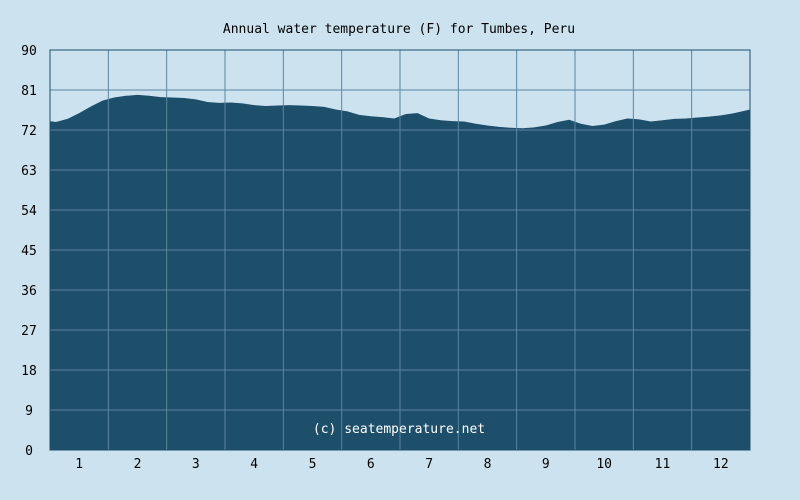 The height and width of the screenshot is (500, 800). I want to click on x-tick-label: 4, so click(254, 464).